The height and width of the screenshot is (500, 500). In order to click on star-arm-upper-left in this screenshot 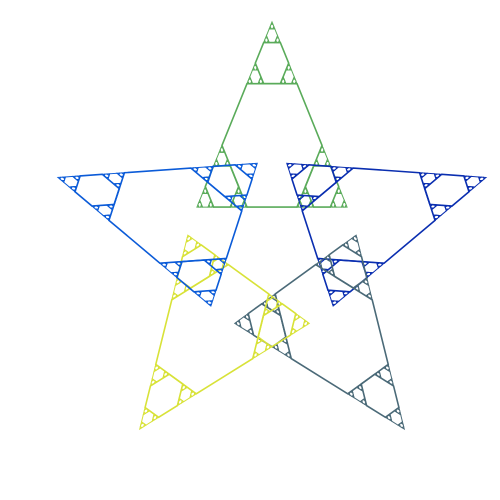, I will do `click(157, 234)`.